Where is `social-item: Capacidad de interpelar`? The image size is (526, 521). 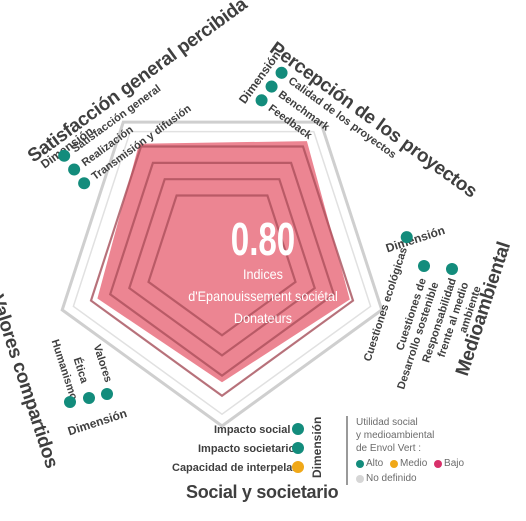
social-item: Capacidad de interpelar is located at coordinates (234, 468).